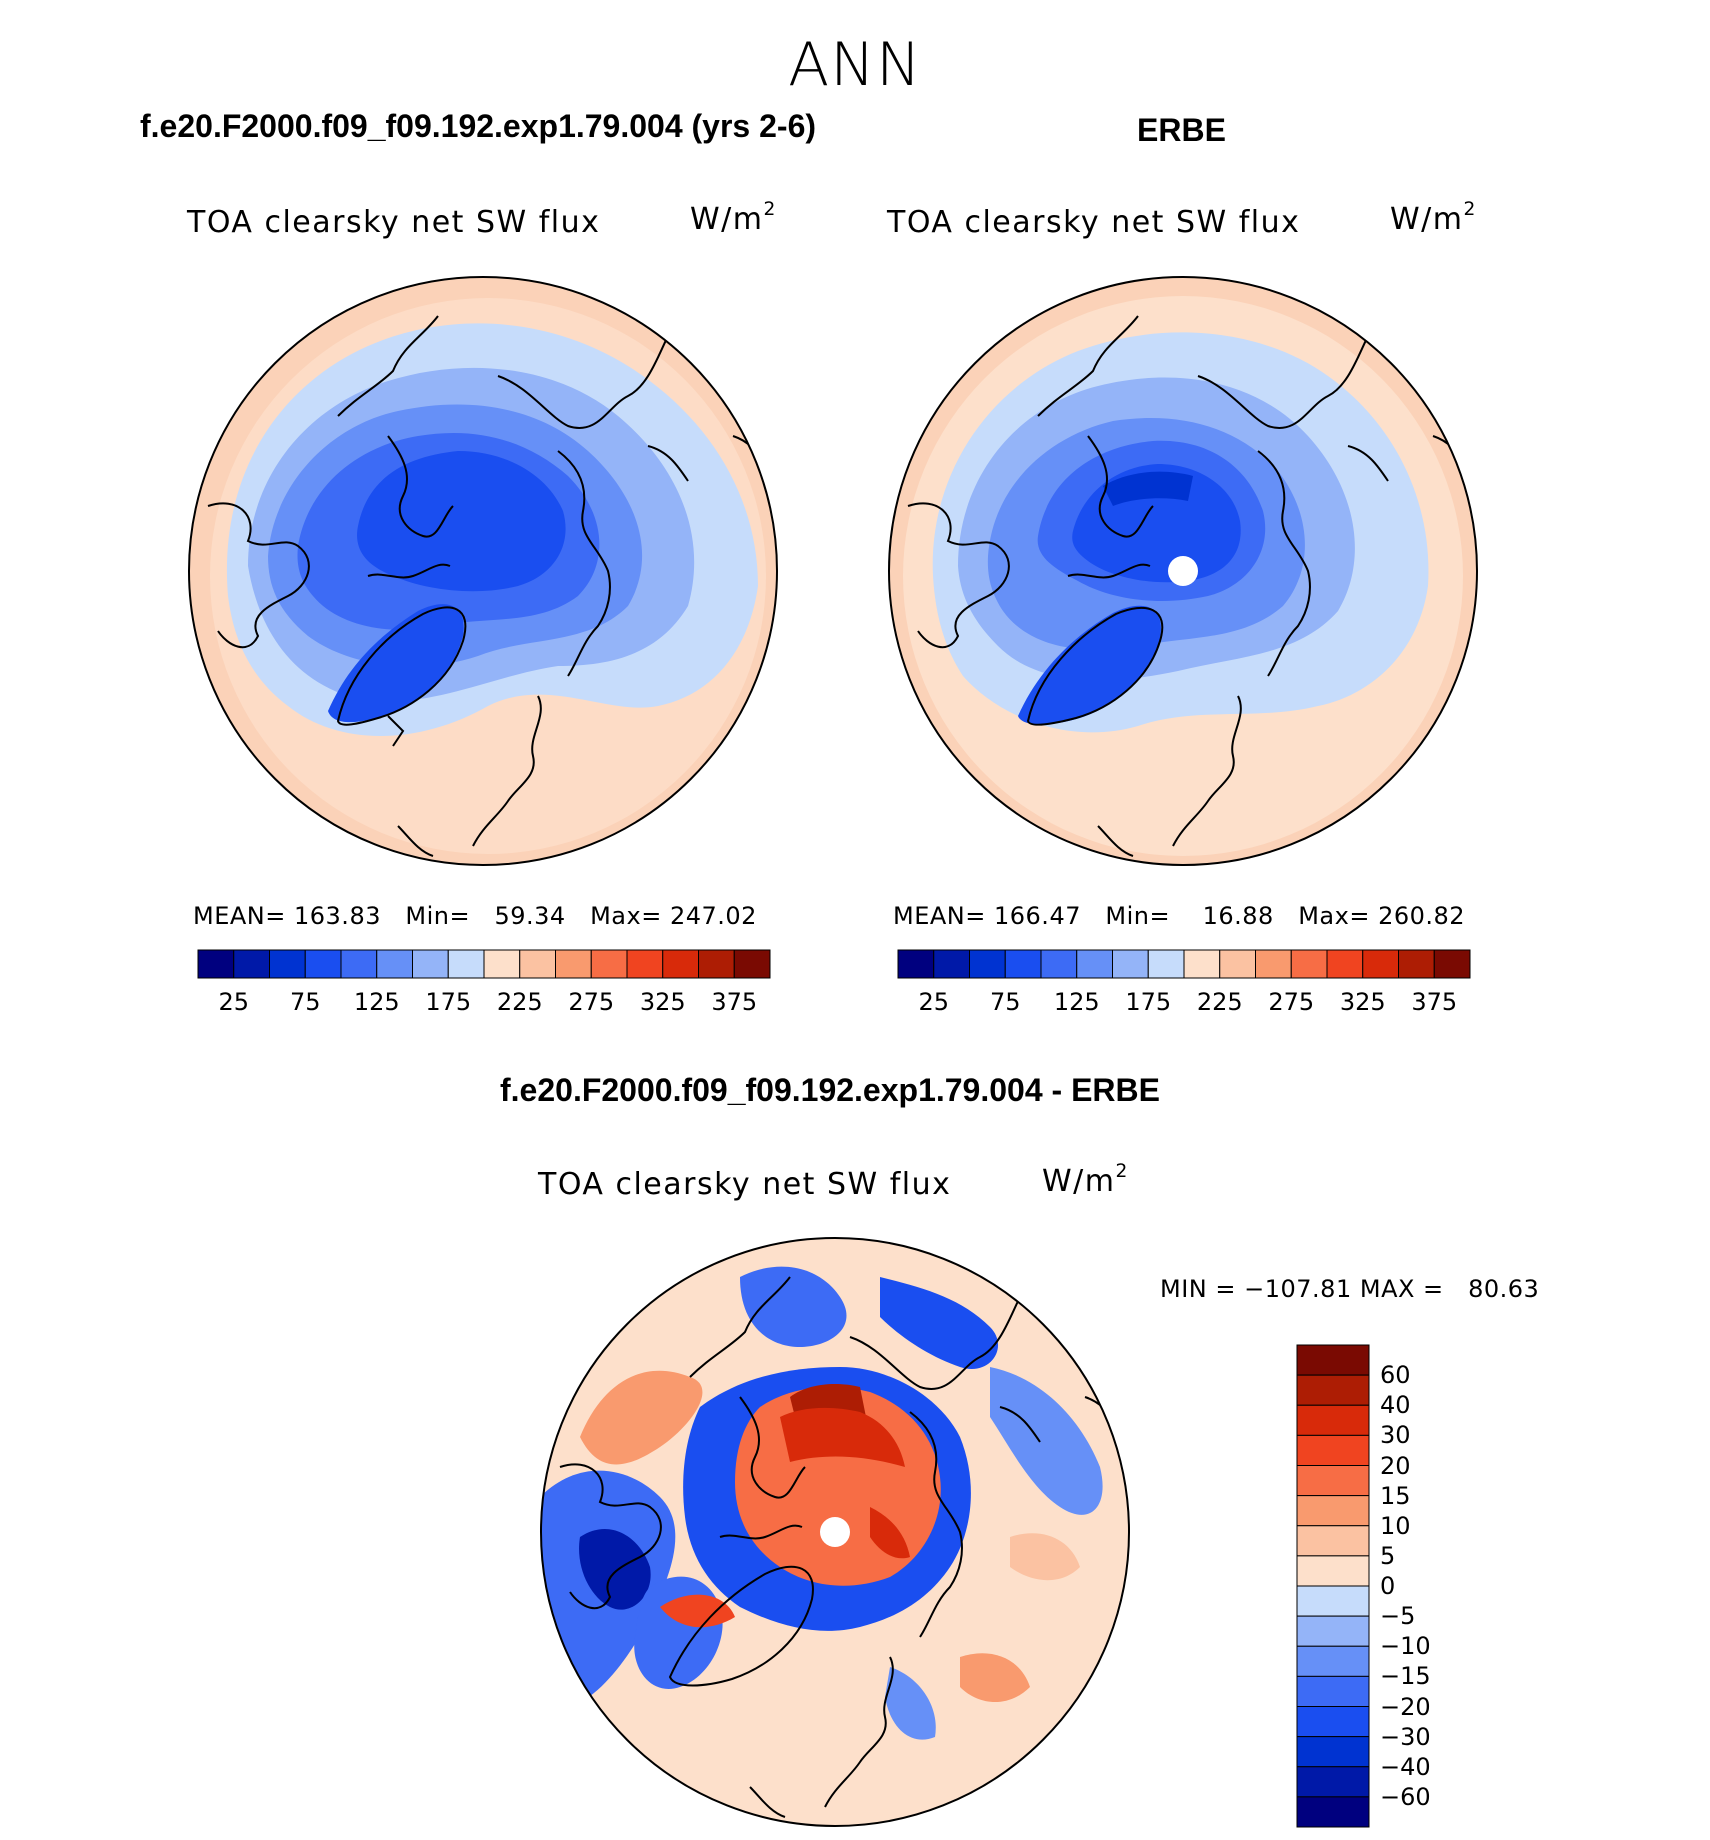 The width and height of the screenshot is (1710, 1840). I want to click on obs-units-label: W/m2, so click(1433, 218).